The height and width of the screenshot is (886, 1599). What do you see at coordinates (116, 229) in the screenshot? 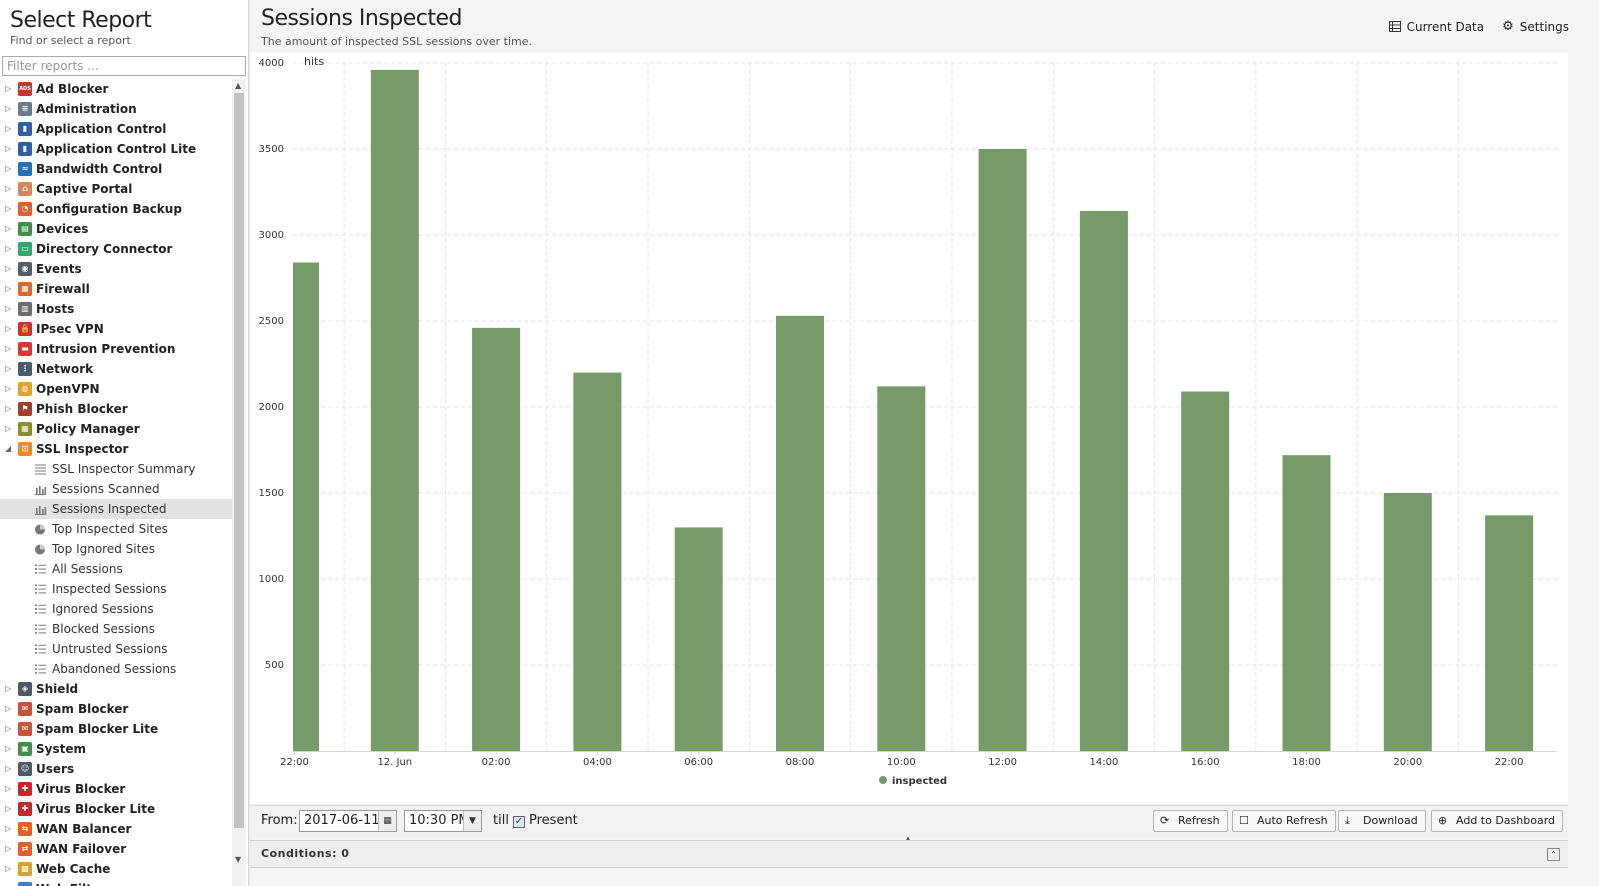
I see `tree-item-devices: ▷ ▤ Devices` at bounding box center [116, 229].